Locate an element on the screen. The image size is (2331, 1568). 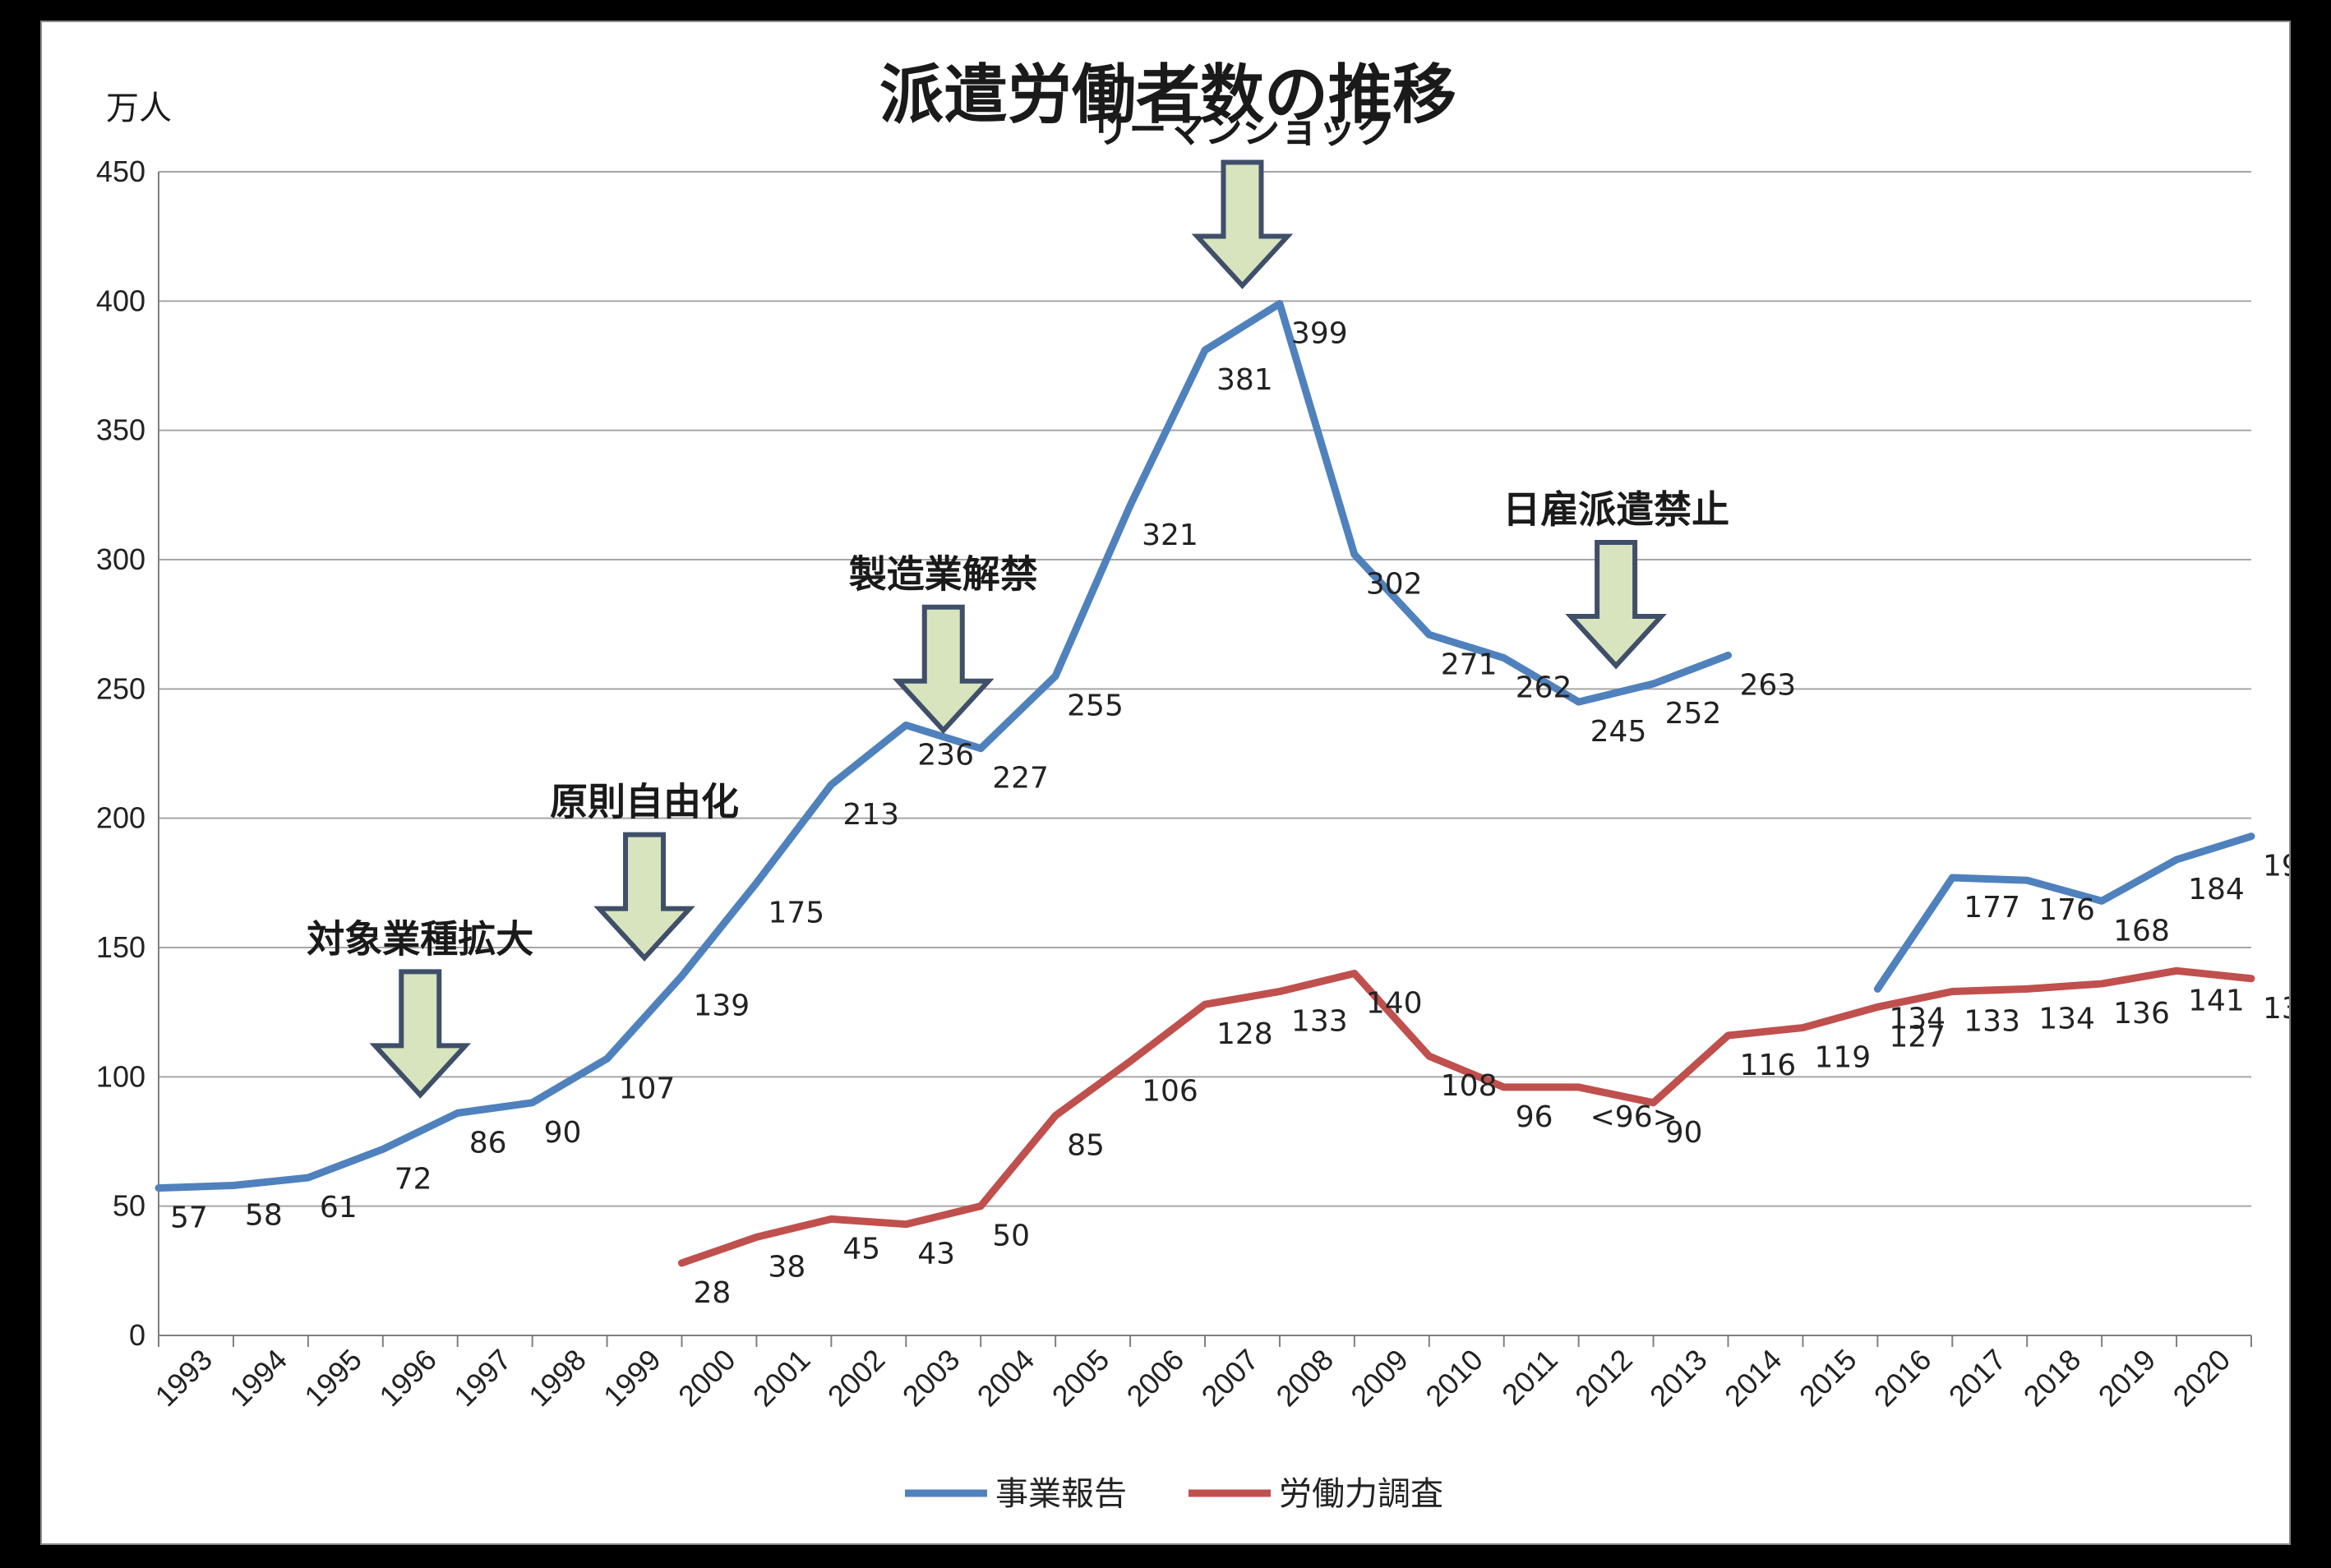
x-tick-label: 1995 is located at coordinates (333, 1378).